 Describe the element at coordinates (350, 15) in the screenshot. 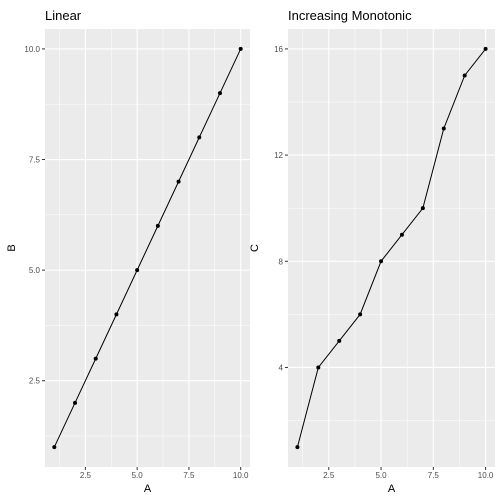

I see `panel-title: Increasing Monotonic` at that location.